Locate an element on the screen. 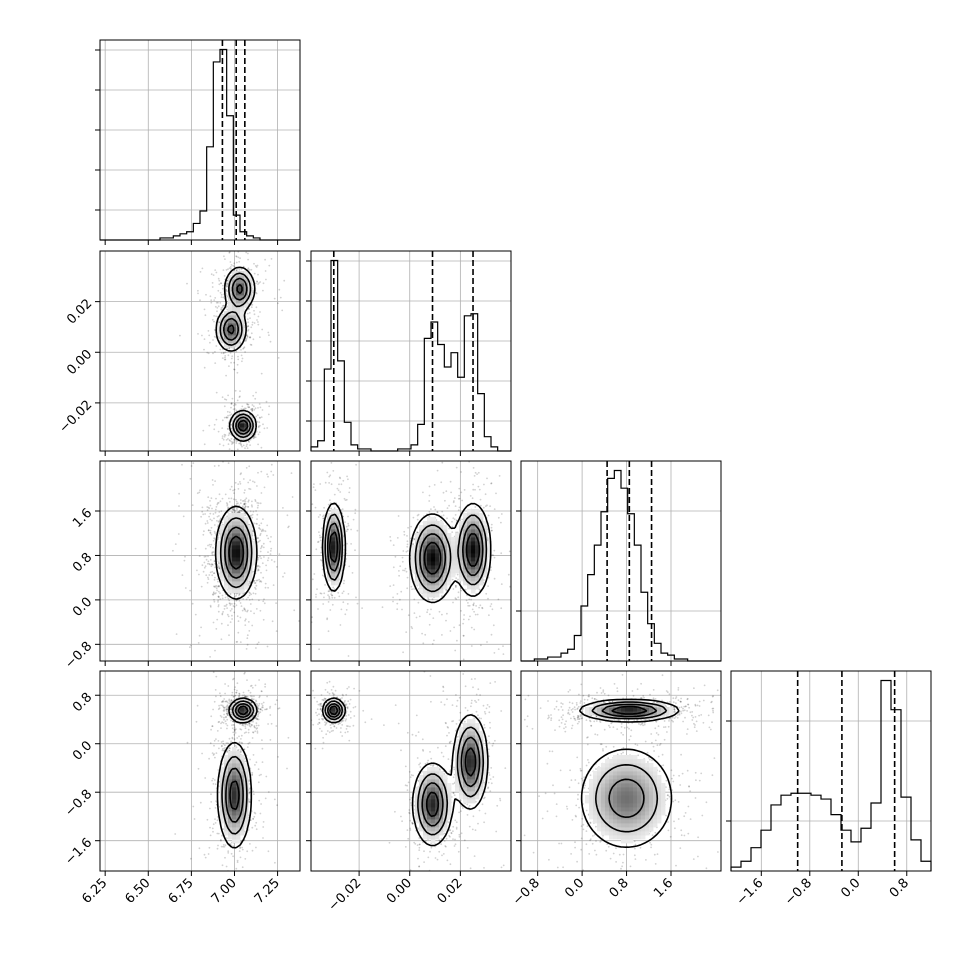 Image resolution: width=970 pixels, height=970 pixels. hist-p1-frame is located at coordinates (411, 351).